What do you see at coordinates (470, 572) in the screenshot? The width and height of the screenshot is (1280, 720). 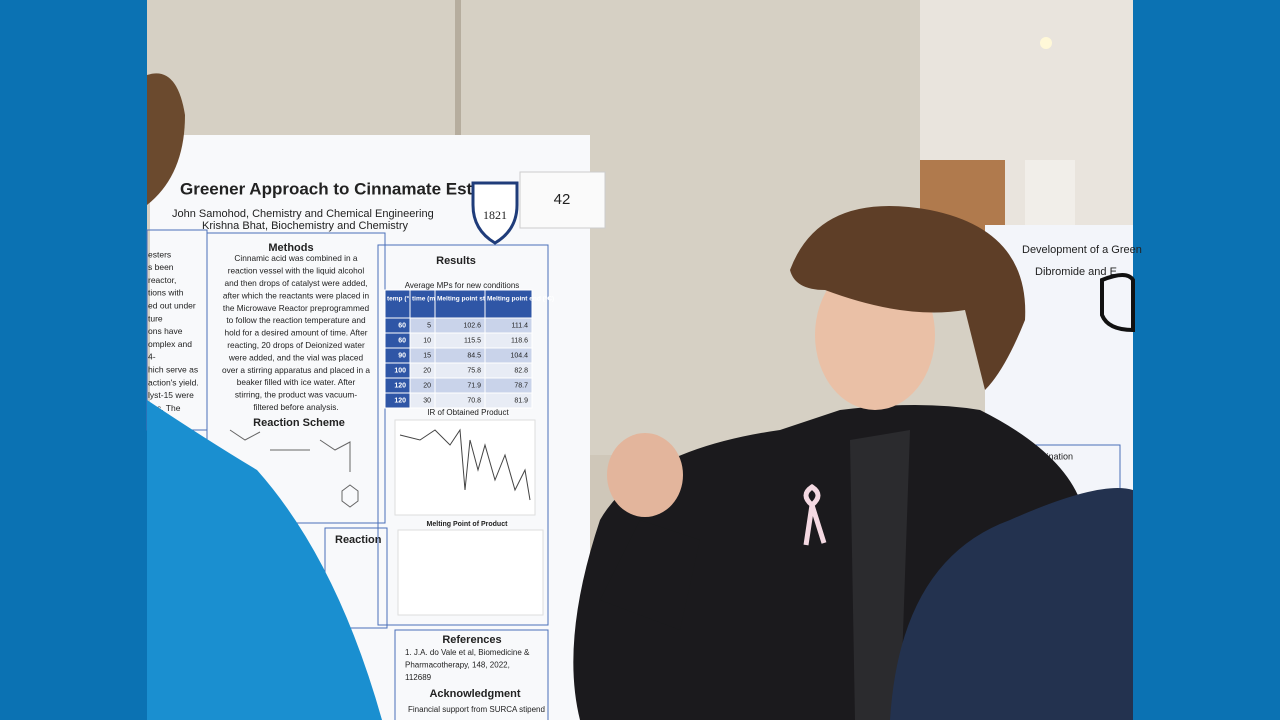 I see `mp-chart-area` at bounding box center [470, 572].